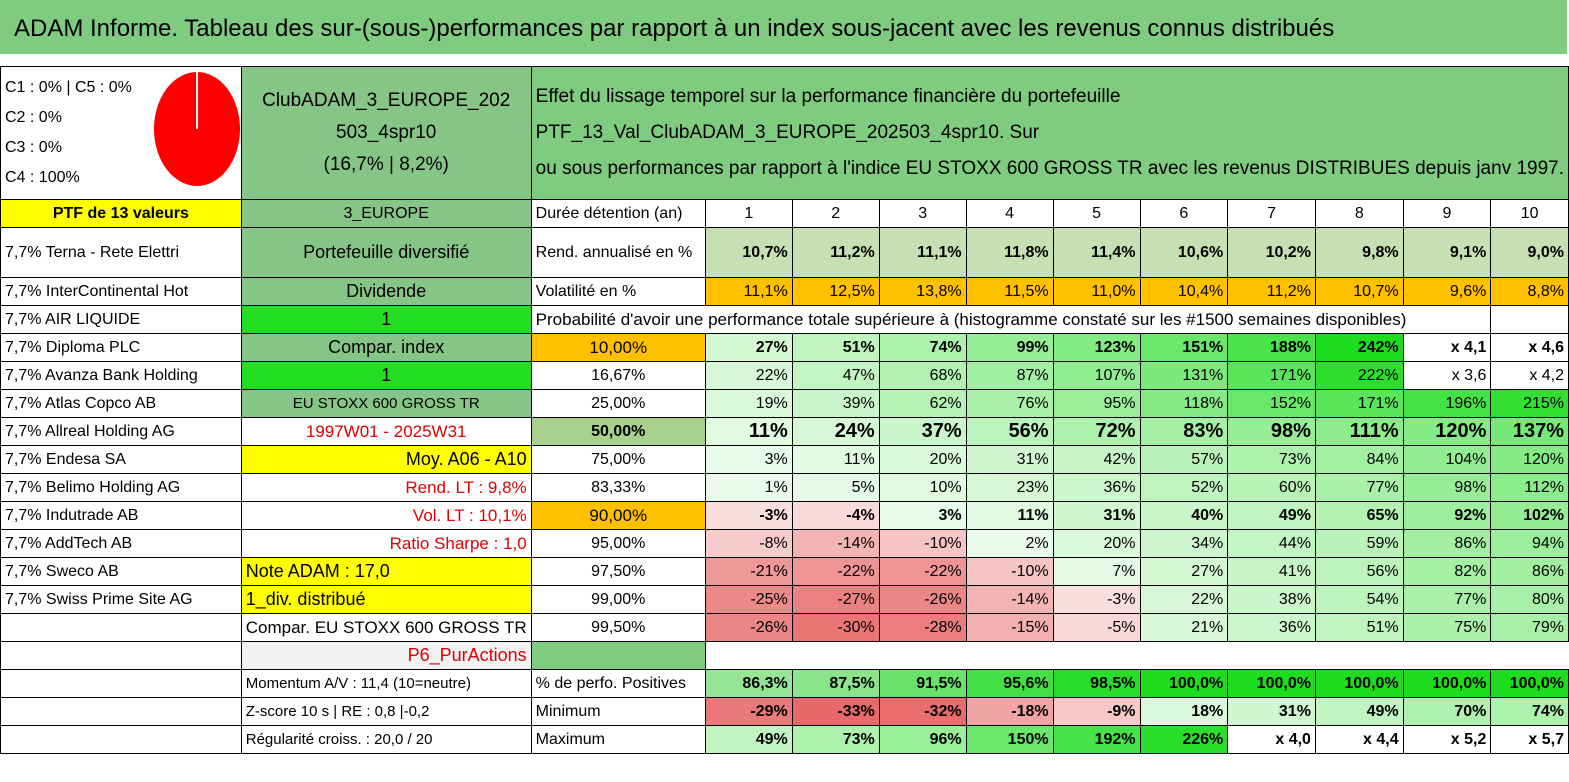 The width and height of the screenshot is (1569, 782). I want to click on probability-value: 22%, so click(1184, 599).